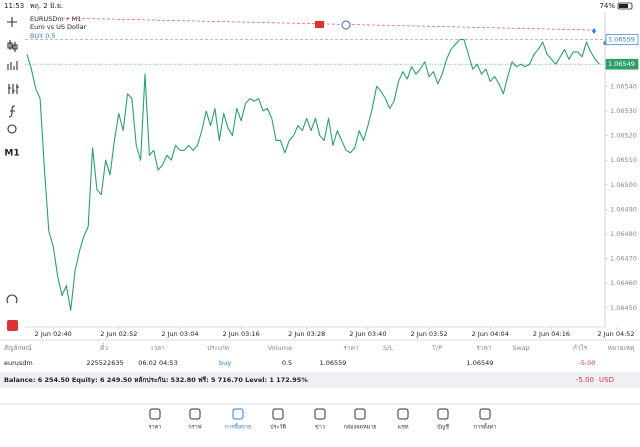  Describe the element at coordinates (53, 334) in the screenshot. I see `x-tick-label: 2 Jun 02:40` at that location.